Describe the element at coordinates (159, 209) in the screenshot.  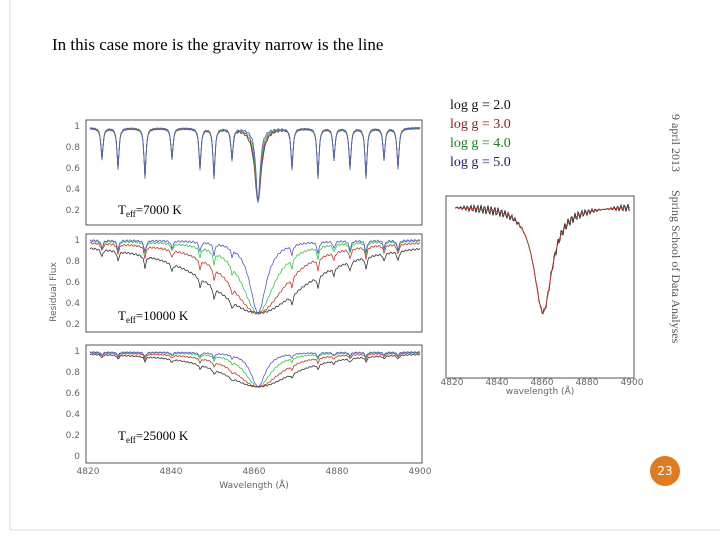
I see `text: =7000 K` at that location.